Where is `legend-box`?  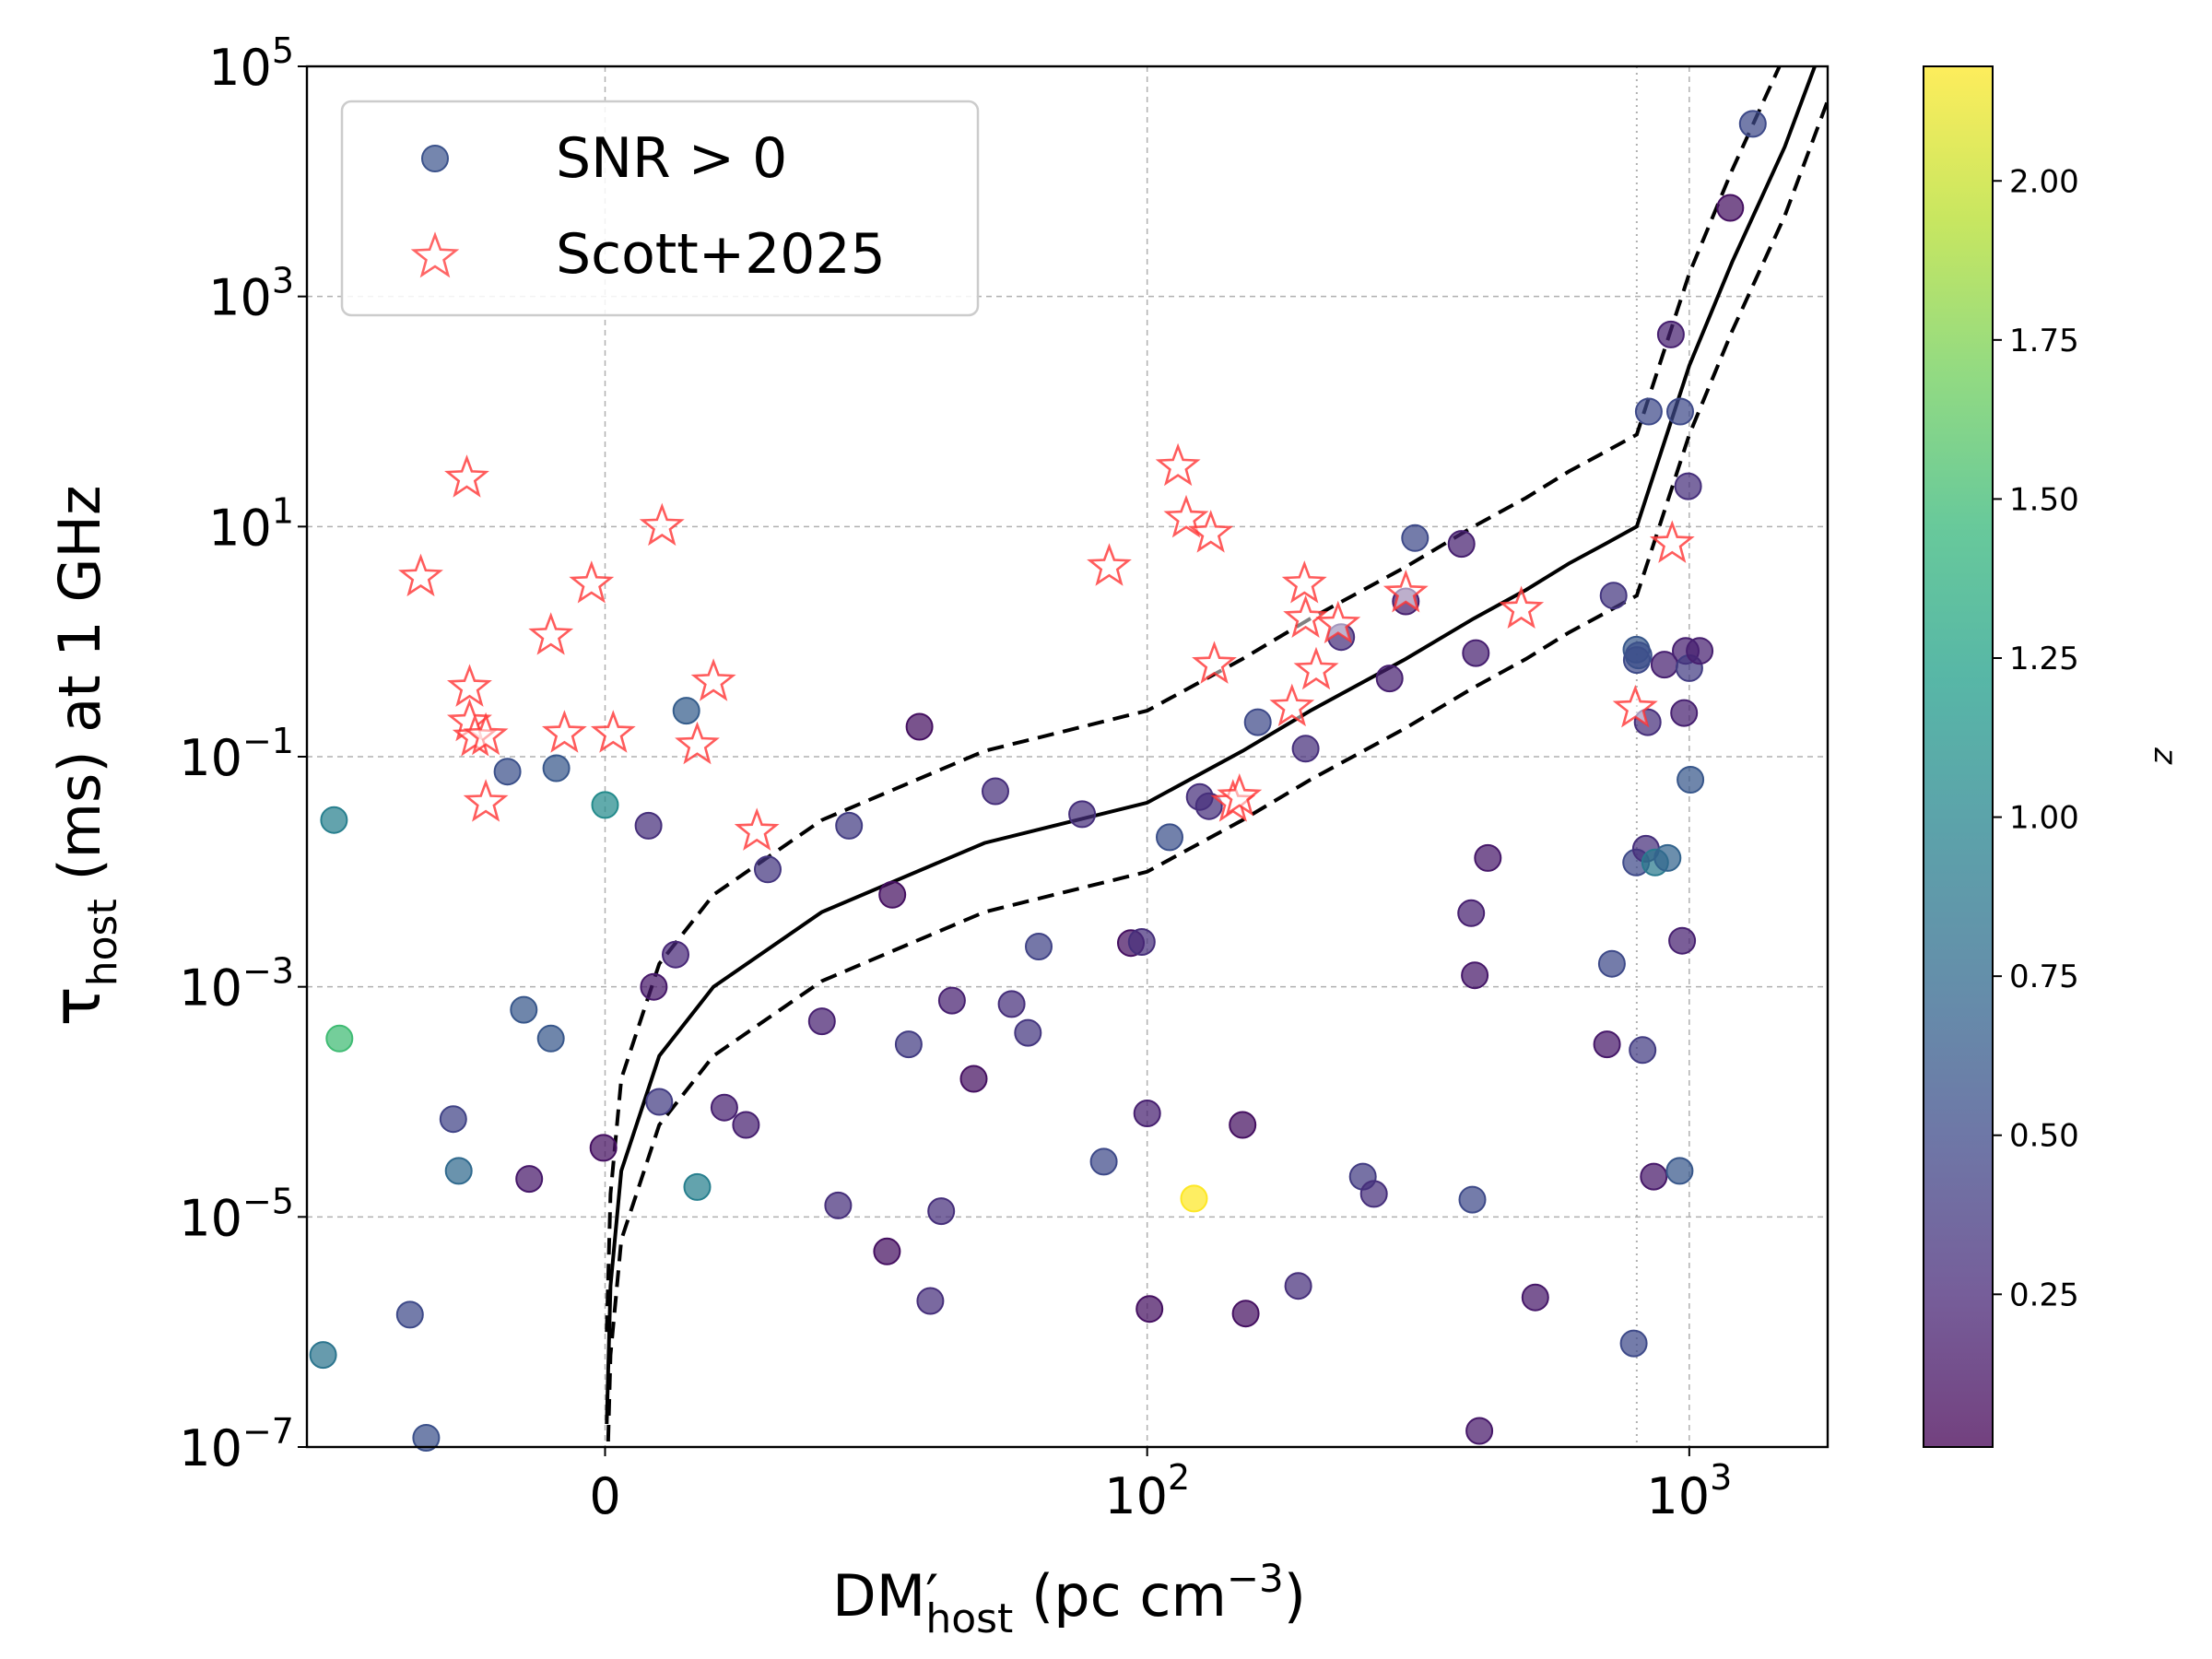 legend-box is located at coordinates (660, 208).